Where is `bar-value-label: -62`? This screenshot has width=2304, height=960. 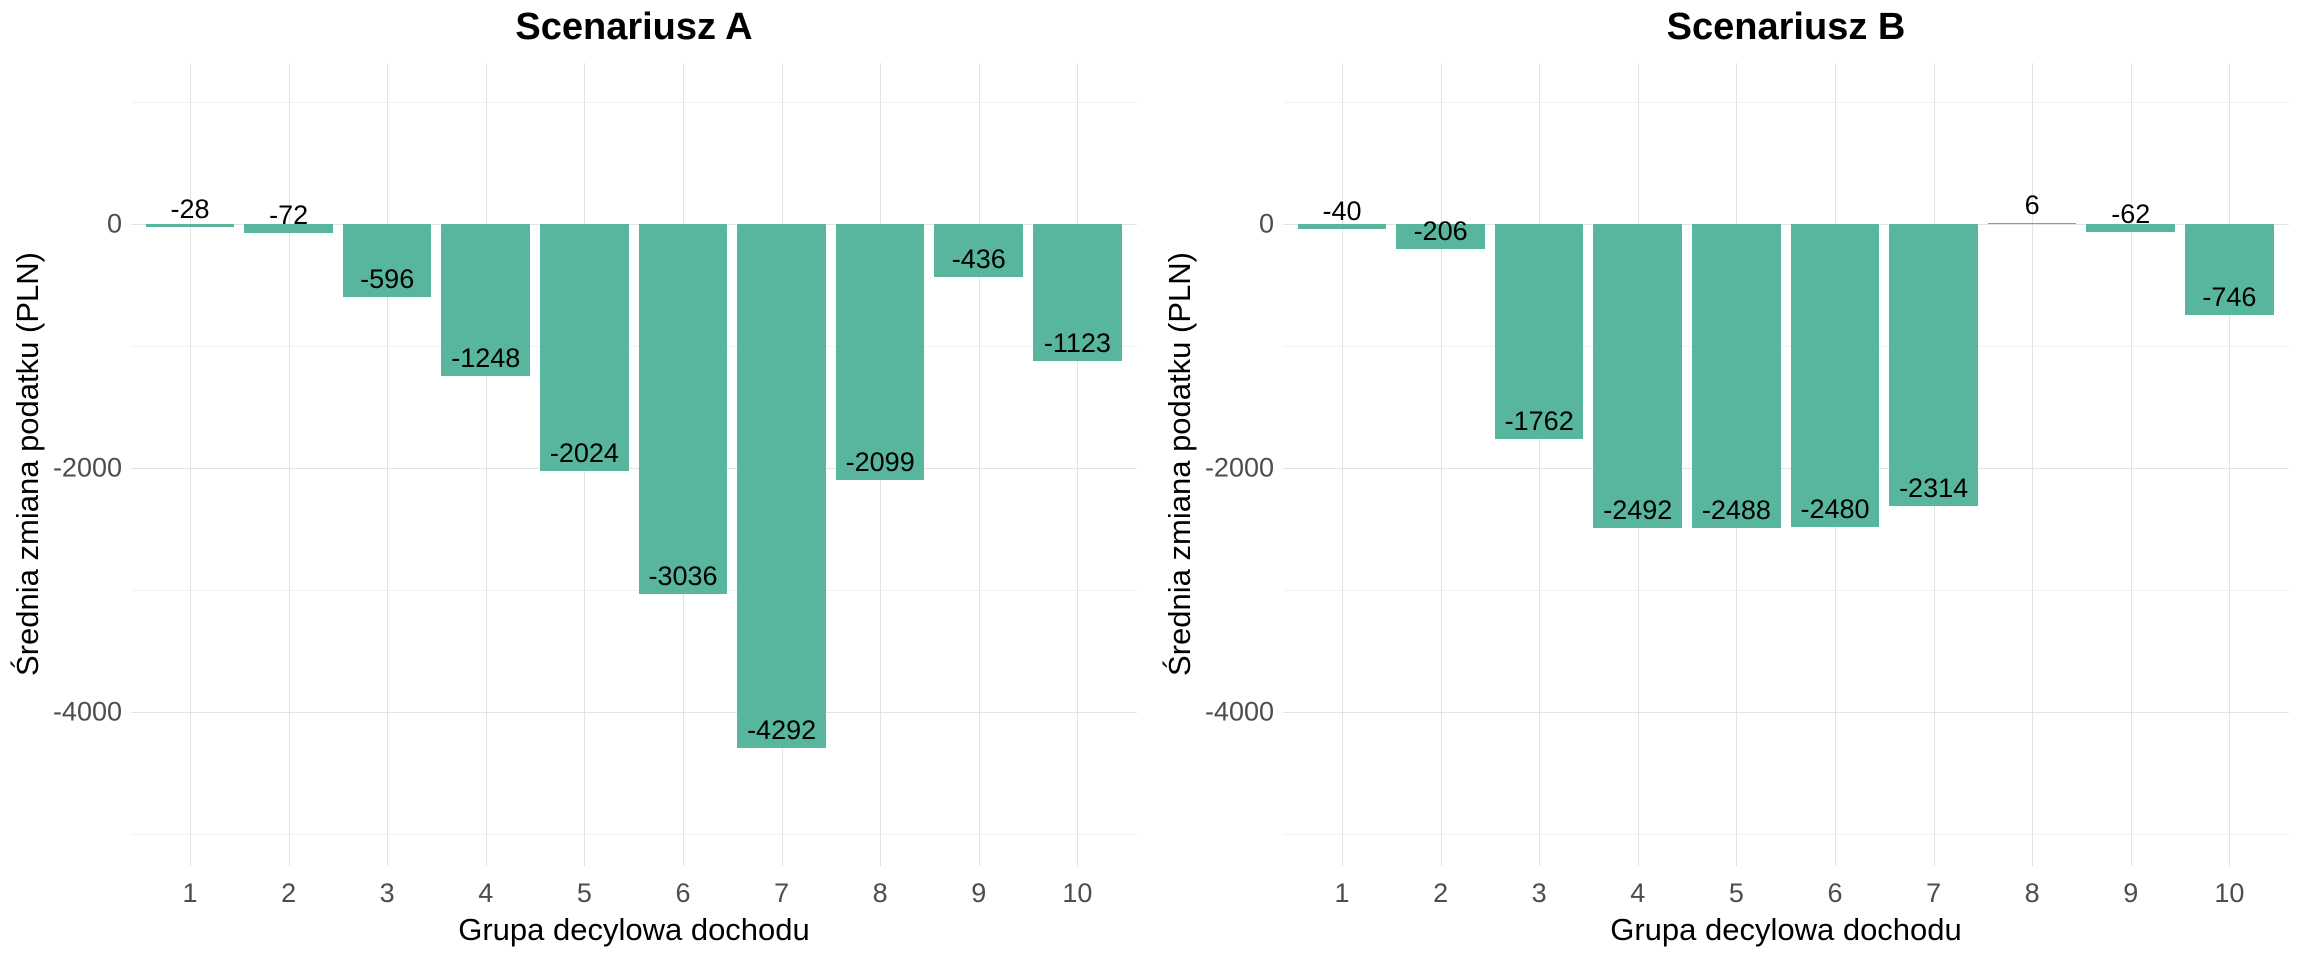
bar-value-label: -62 is located at coordinates (2131, 213).